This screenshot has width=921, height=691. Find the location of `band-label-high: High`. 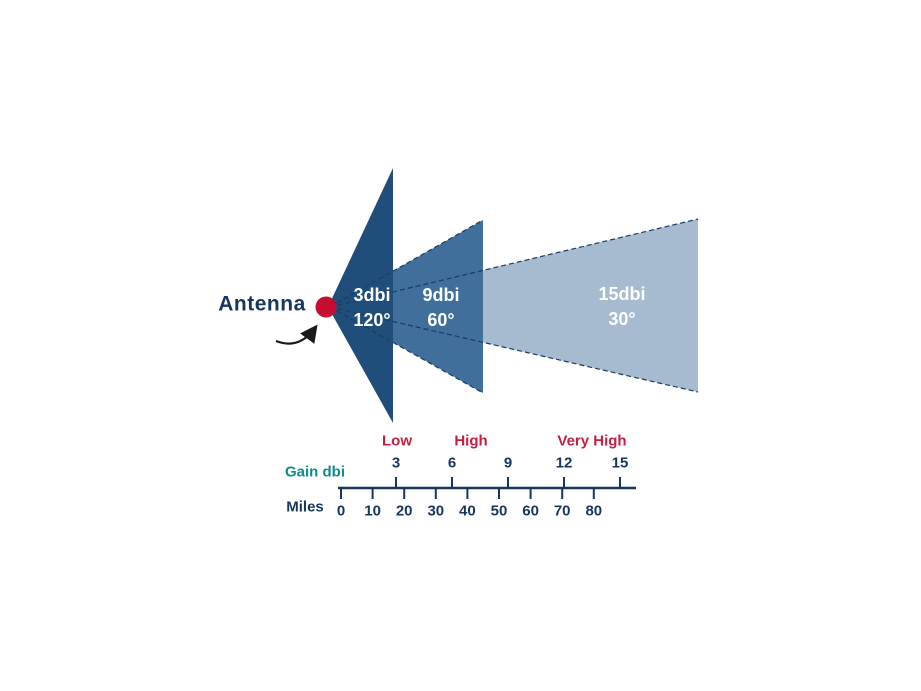

band-label-high: High is located at coordinates (471, 441).